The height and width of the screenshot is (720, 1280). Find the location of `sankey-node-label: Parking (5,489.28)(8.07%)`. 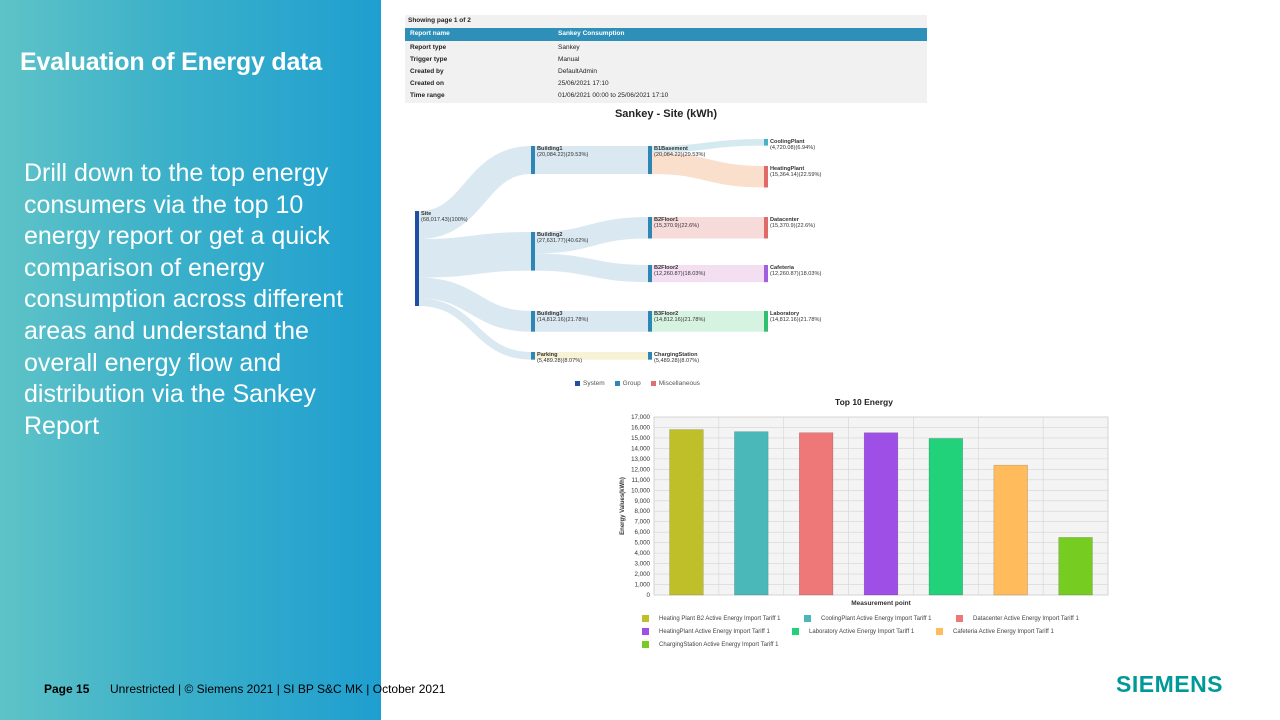

sankey-node-label: Parking (5,489.28)(8.07%) is located at coordinates (559, 358).